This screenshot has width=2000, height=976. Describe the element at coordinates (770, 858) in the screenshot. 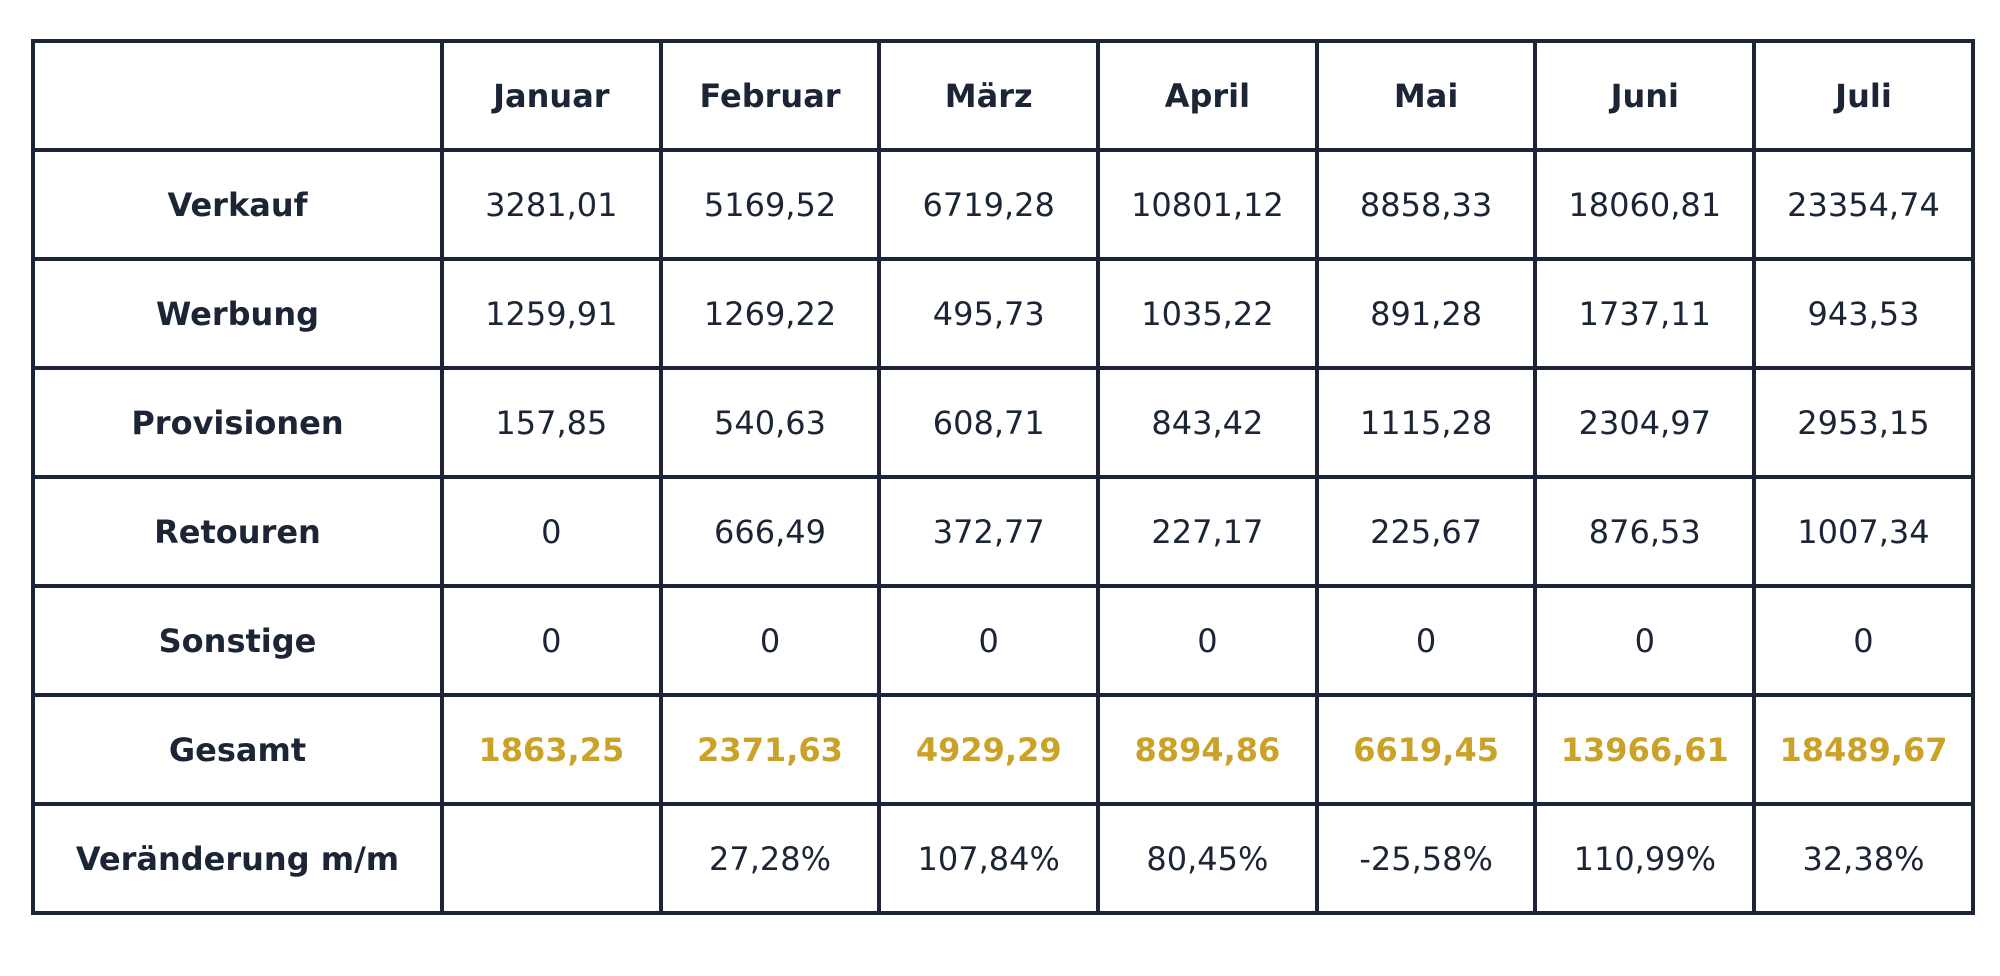

I see `change-cell: 27,28%` at that location.